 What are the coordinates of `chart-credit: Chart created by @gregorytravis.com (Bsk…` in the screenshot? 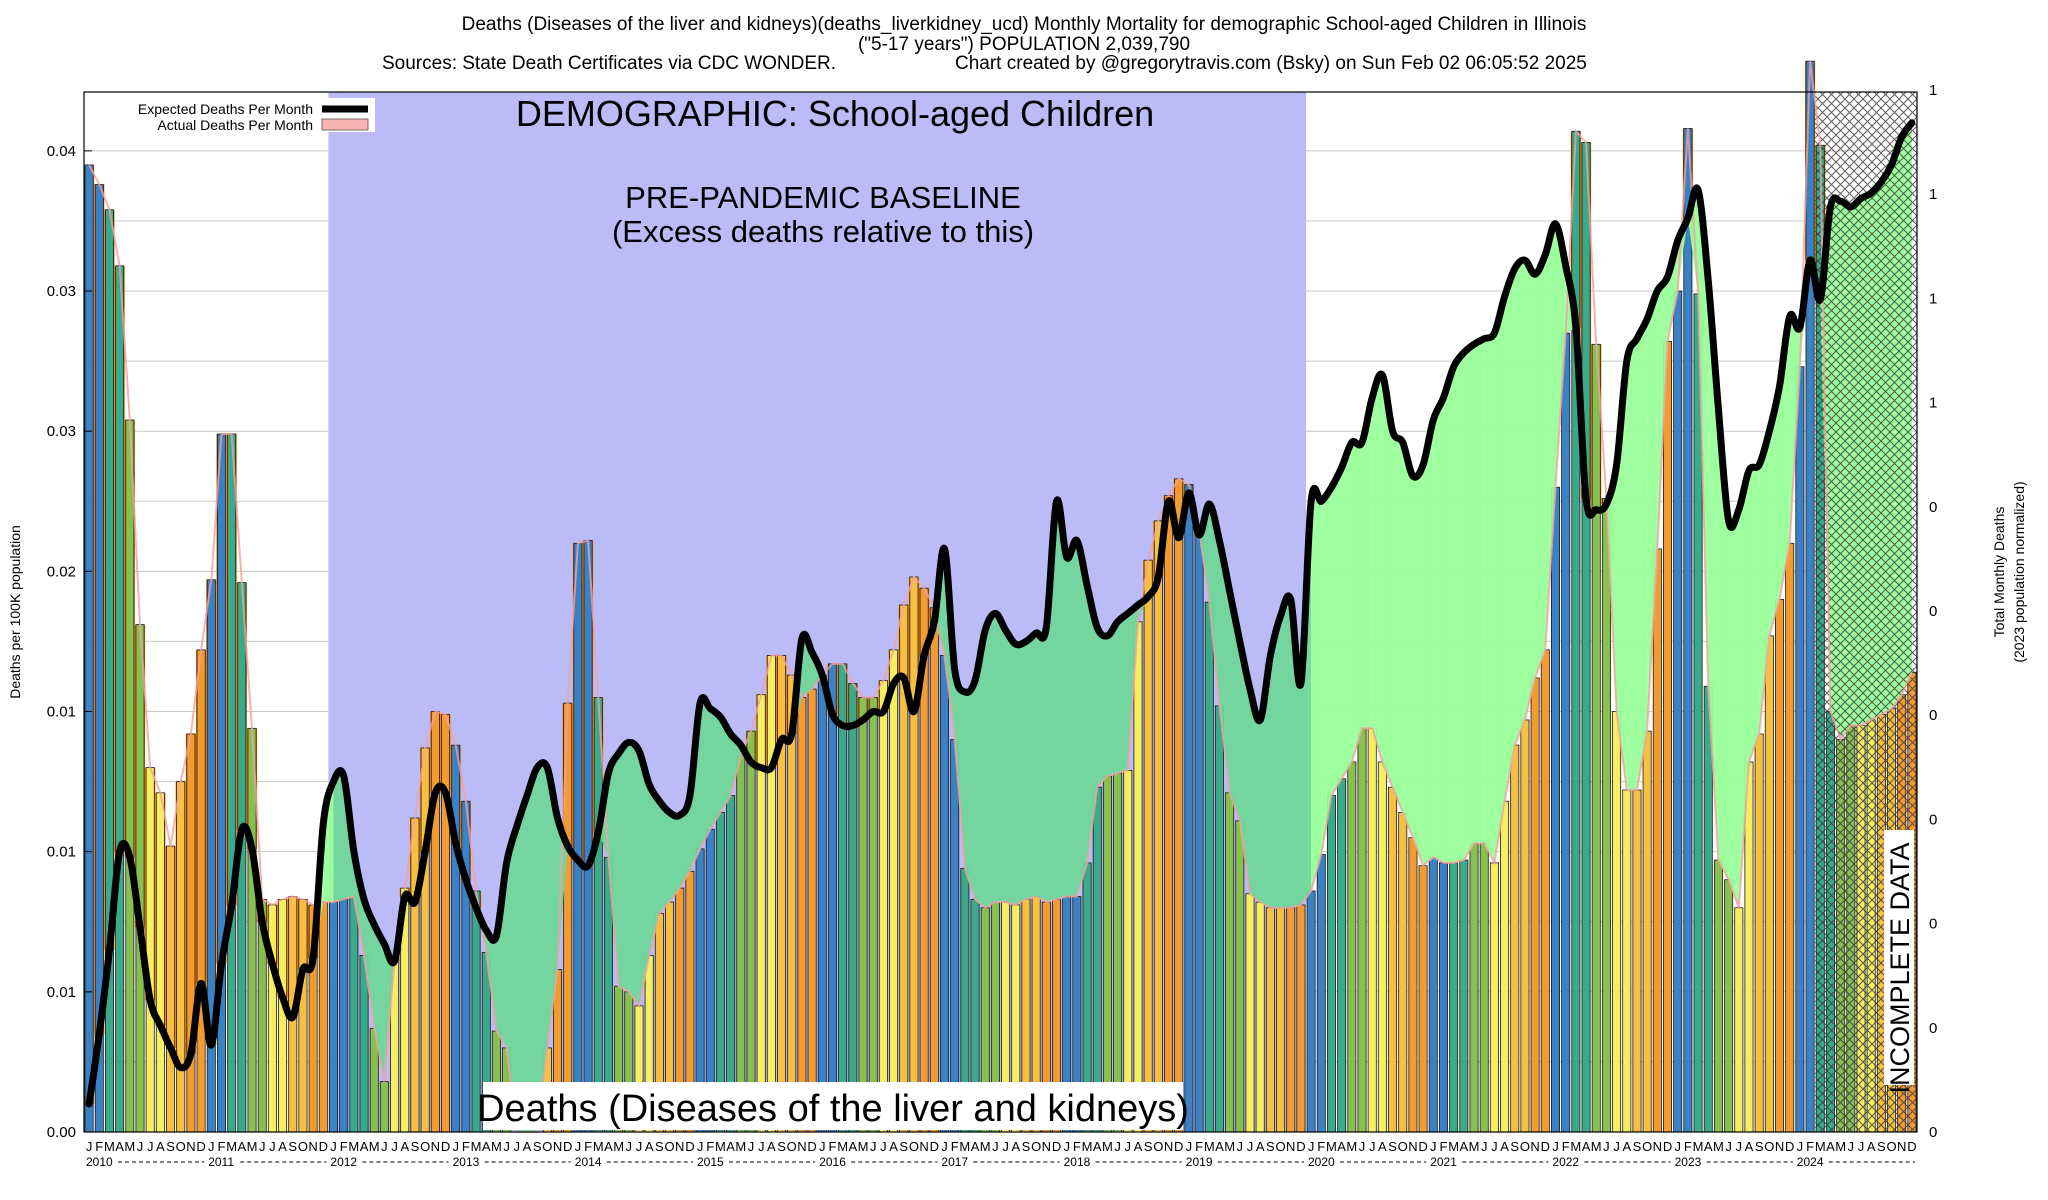 It's located at (1271, 63).